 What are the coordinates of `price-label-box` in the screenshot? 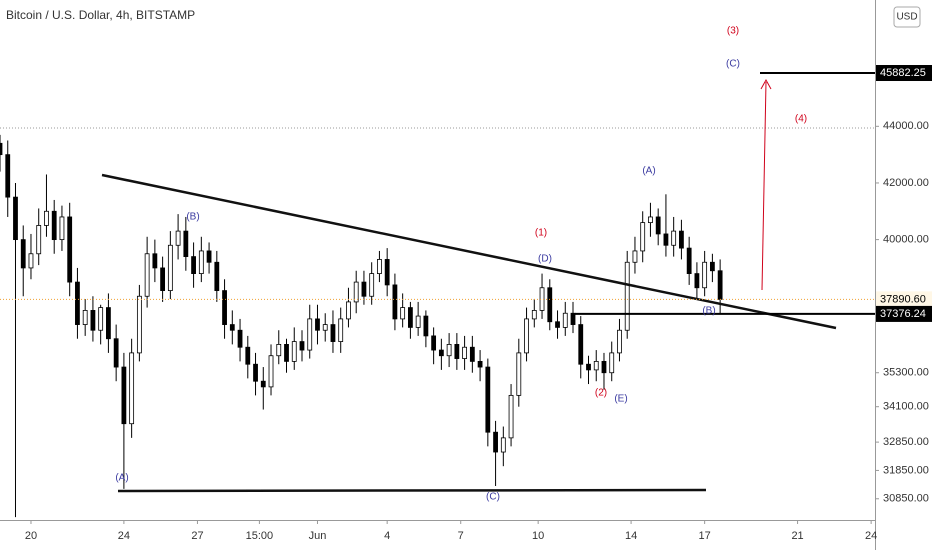 It's located at (904, 73).